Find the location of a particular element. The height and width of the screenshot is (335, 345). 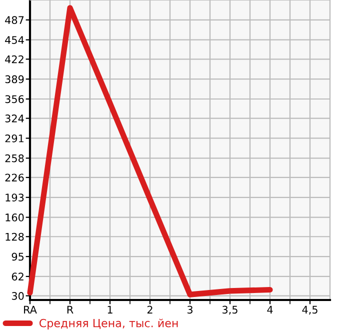

y-tick-label: 454 is located at coordinates (14, 40).